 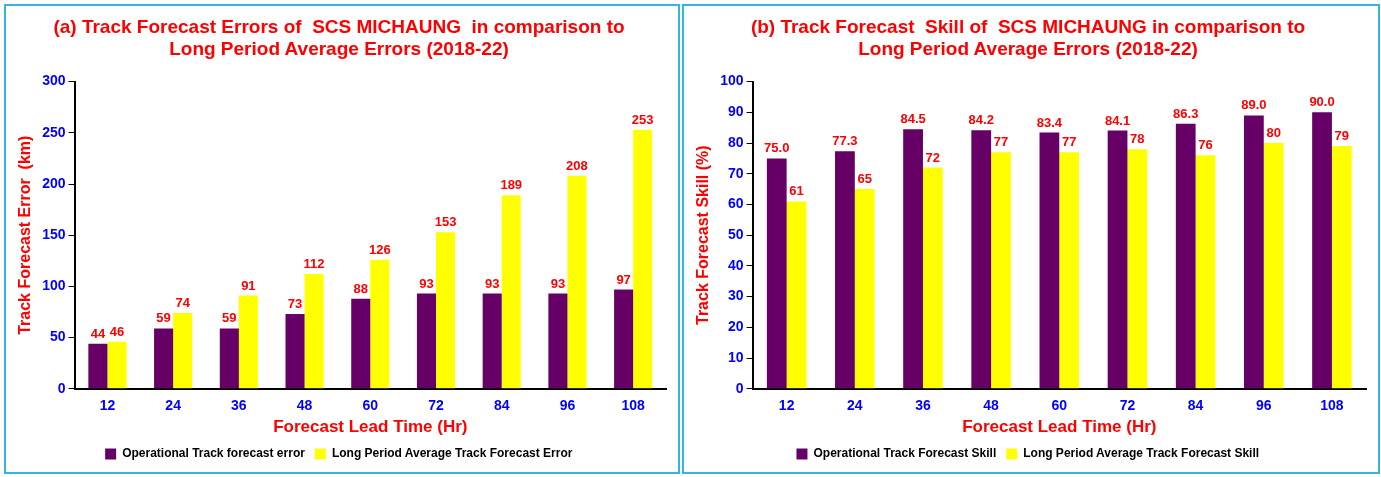 I want to click on data-label: 46, so click(x=117, y=331).